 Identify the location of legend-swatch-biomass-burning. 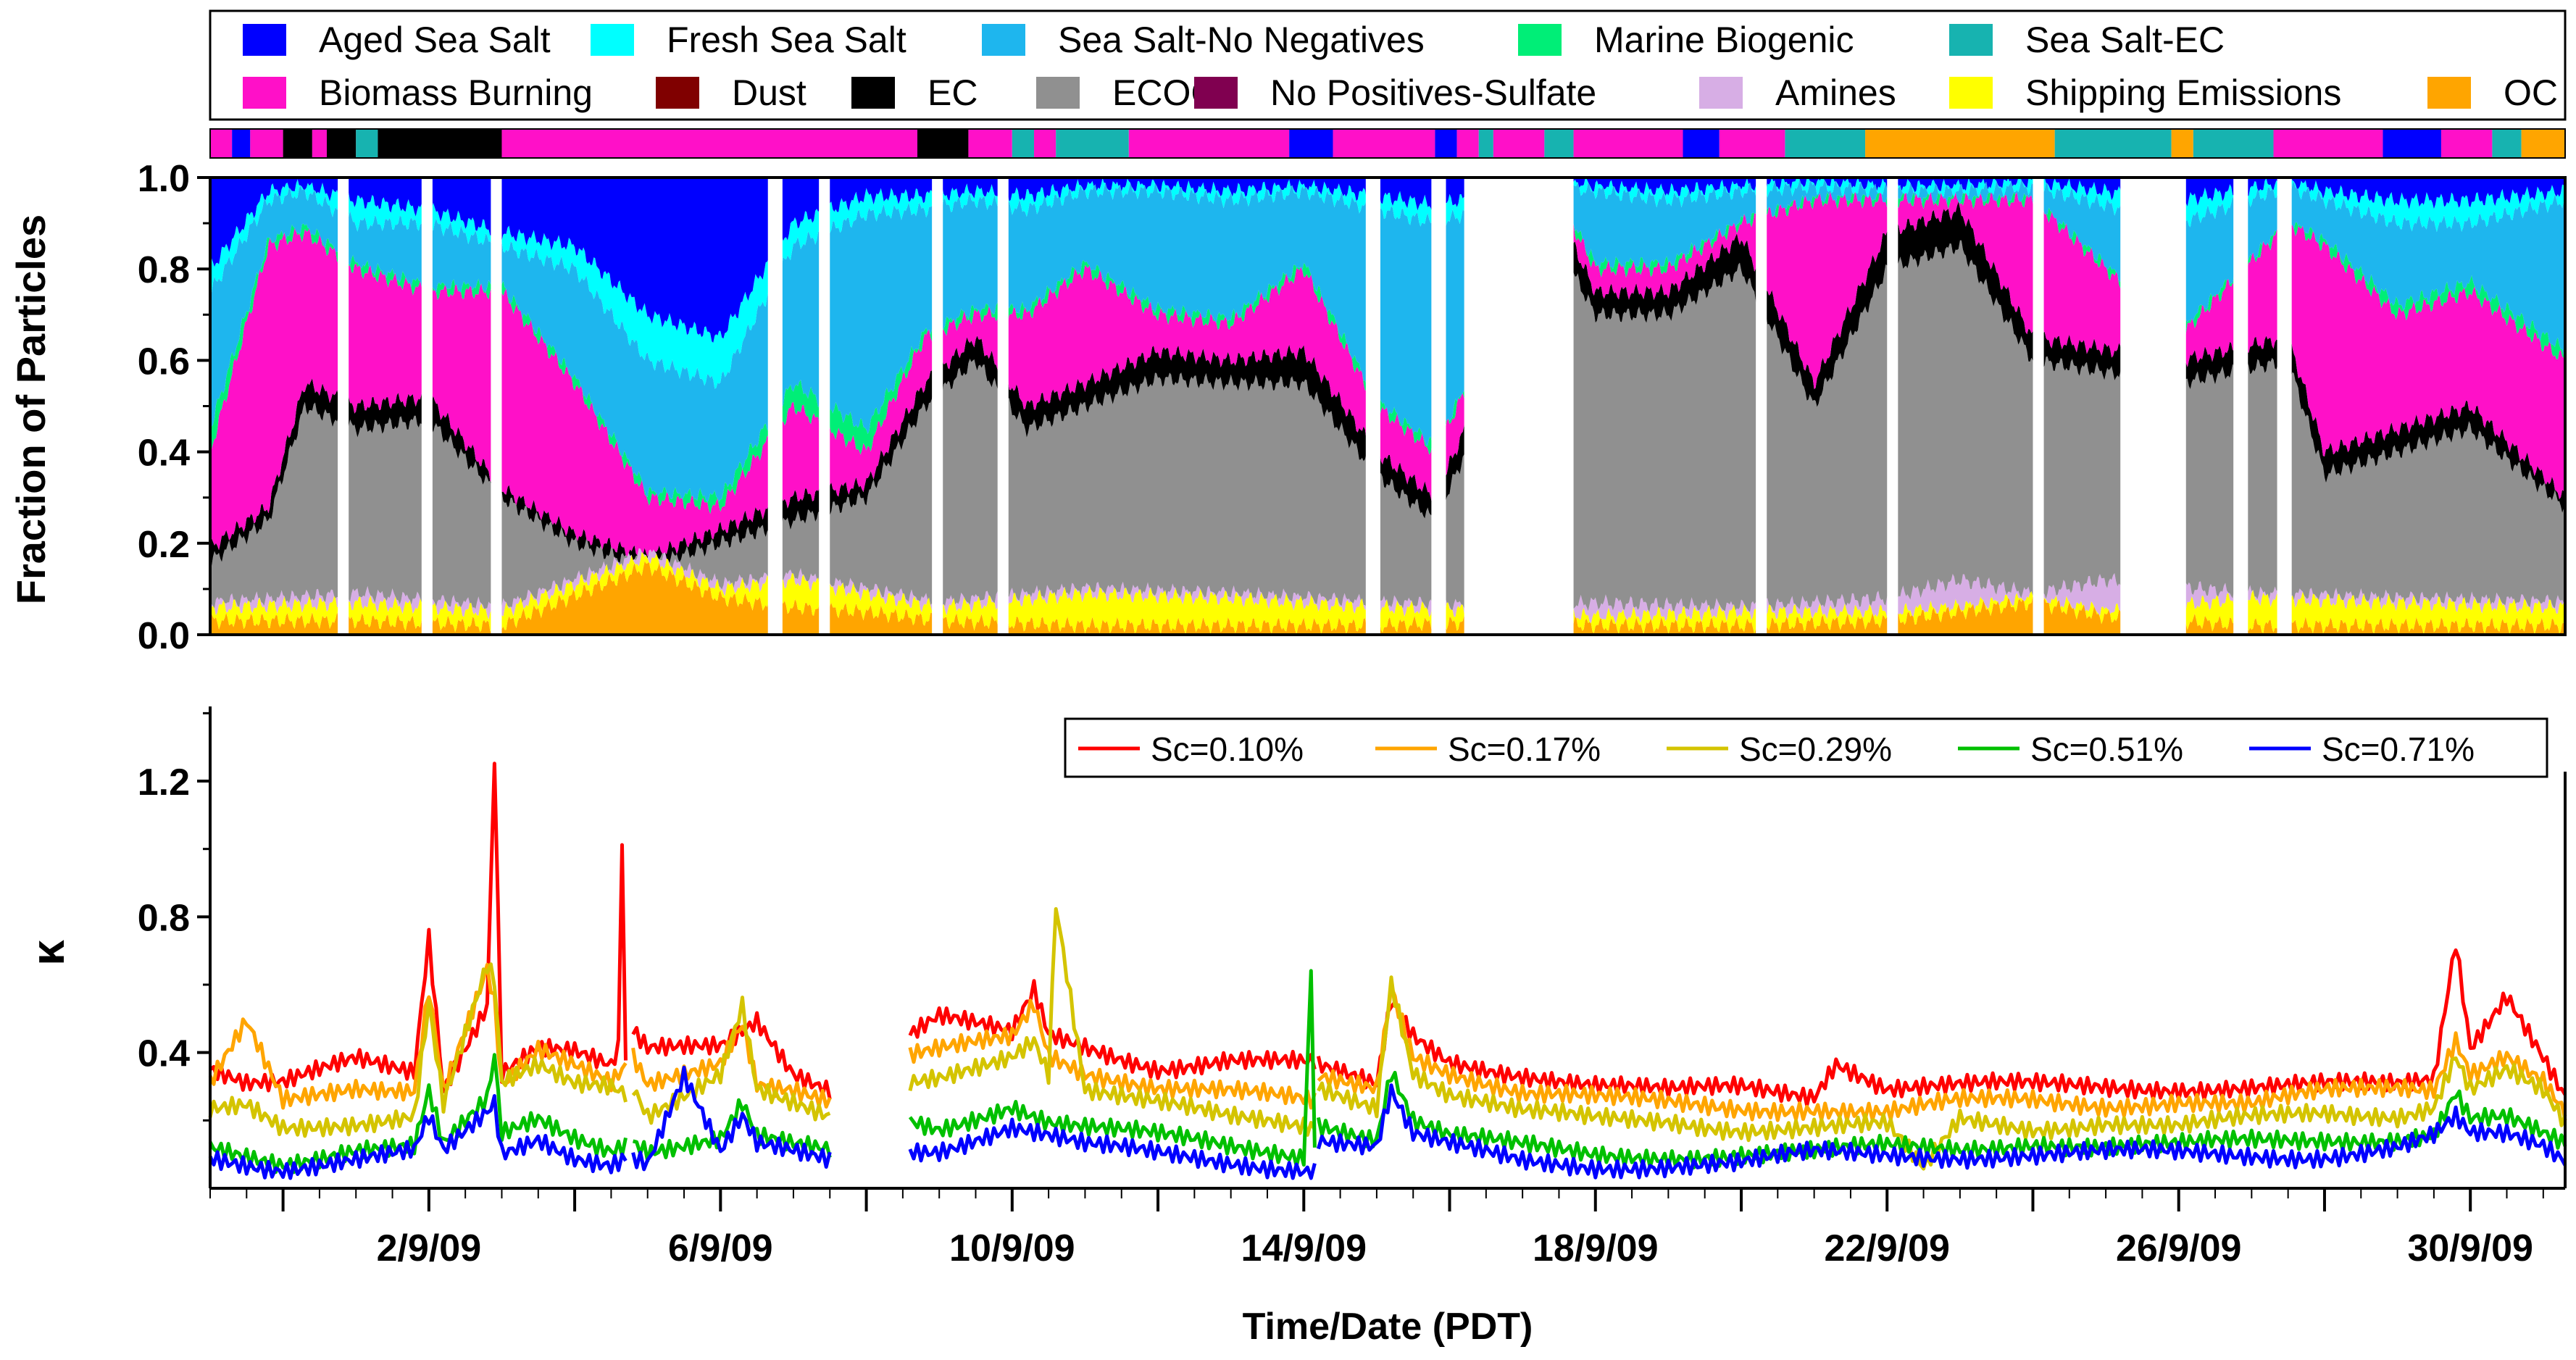
(264, 93).